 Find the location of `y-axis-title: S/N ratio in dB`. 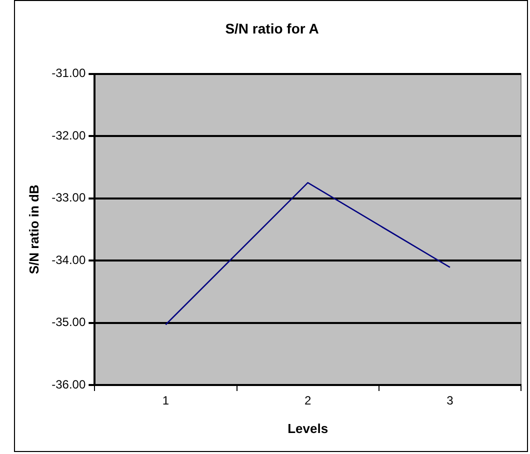

y-axis-title: S/N ratio in dB is located at coordinates (34, 229).